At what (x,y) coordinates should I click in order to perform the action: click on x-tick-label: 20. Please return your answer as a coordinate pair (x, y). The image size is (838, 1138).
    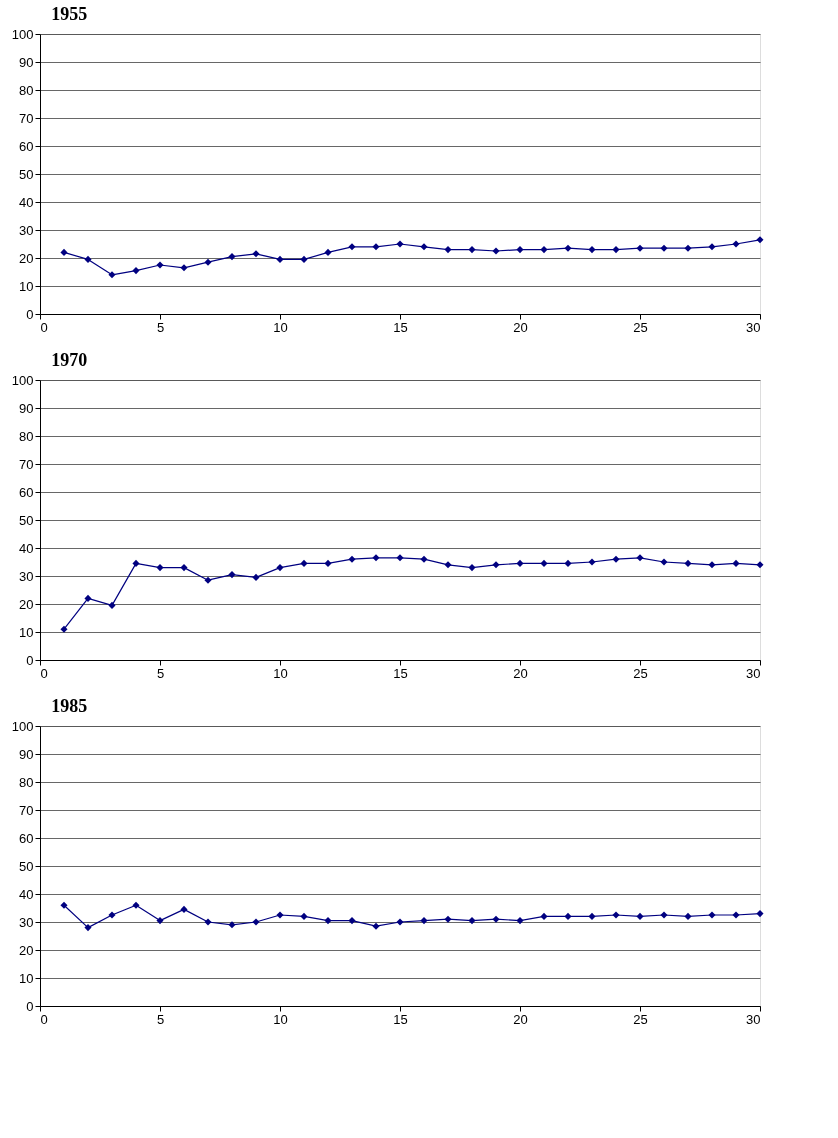
    Looking at the image, I should click on (520, 1019).